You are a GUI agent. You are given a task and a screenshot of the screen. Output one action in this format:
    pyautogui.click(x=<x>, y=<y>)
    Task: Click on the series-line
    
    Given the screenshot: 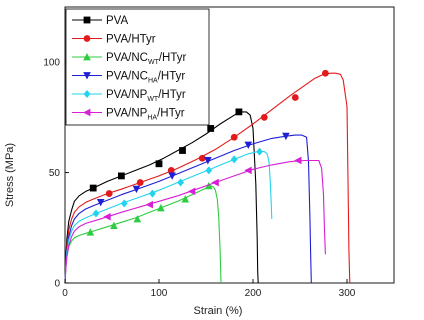 What is the action you would take?
    pyautogui.click(x=143, y=234)
    